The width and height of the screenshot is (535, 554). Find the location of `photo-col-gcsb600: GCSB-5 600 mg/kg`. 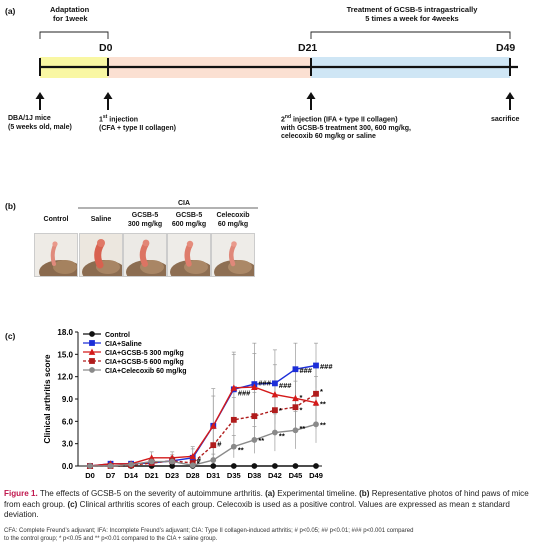

photo-col-gcsb600: GCSB-5 600 mg/kg is located at coordinates (189, 220).